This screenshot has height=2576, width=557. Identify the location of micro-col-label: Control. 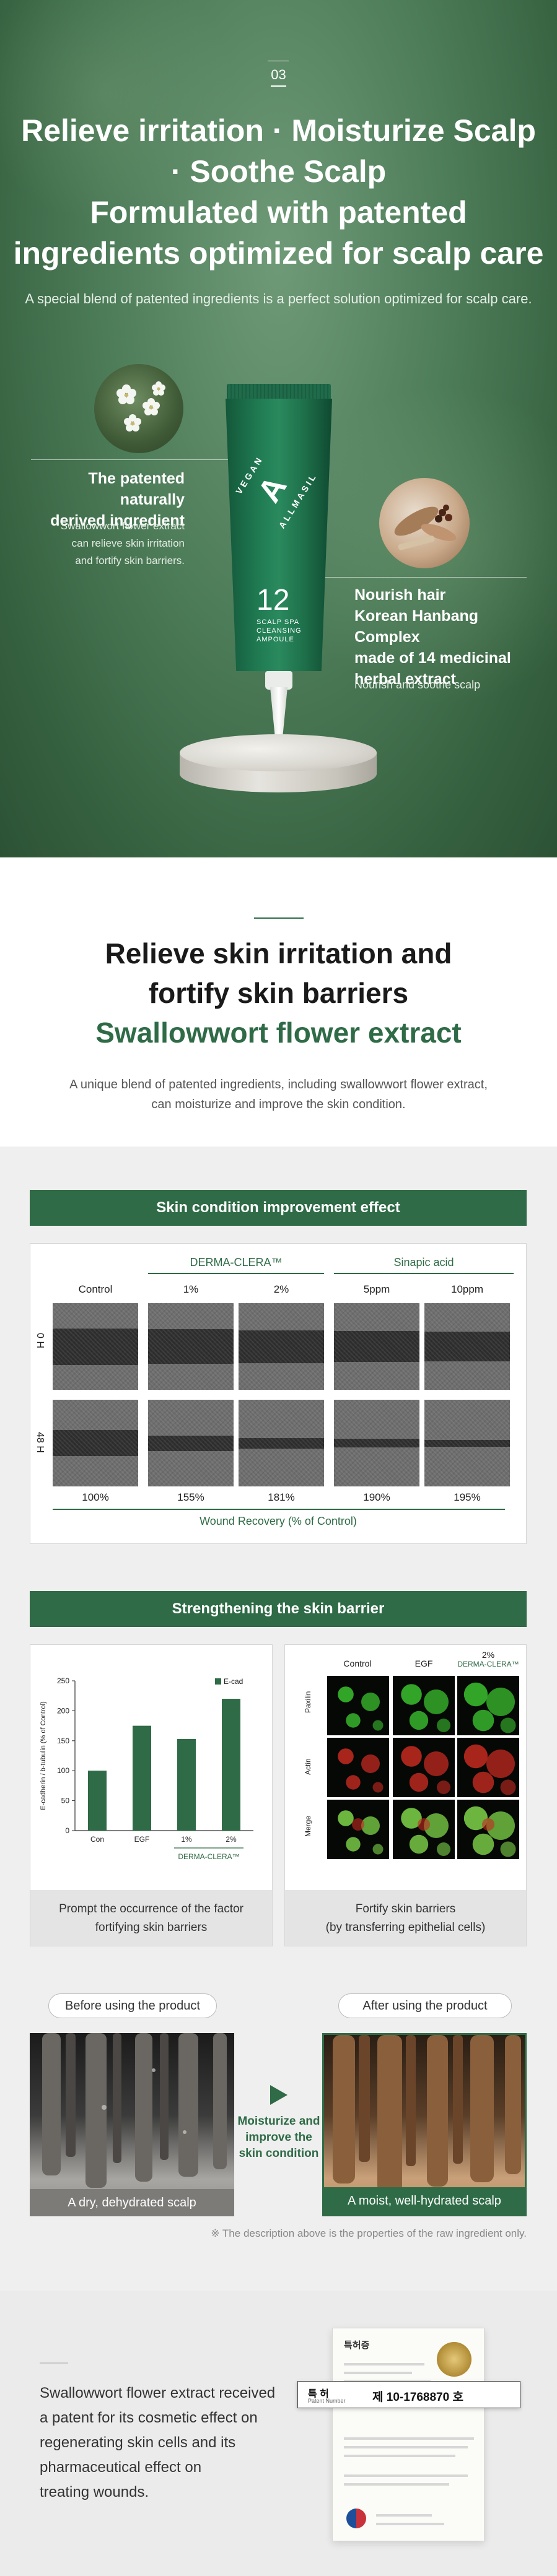
(357, 1663).